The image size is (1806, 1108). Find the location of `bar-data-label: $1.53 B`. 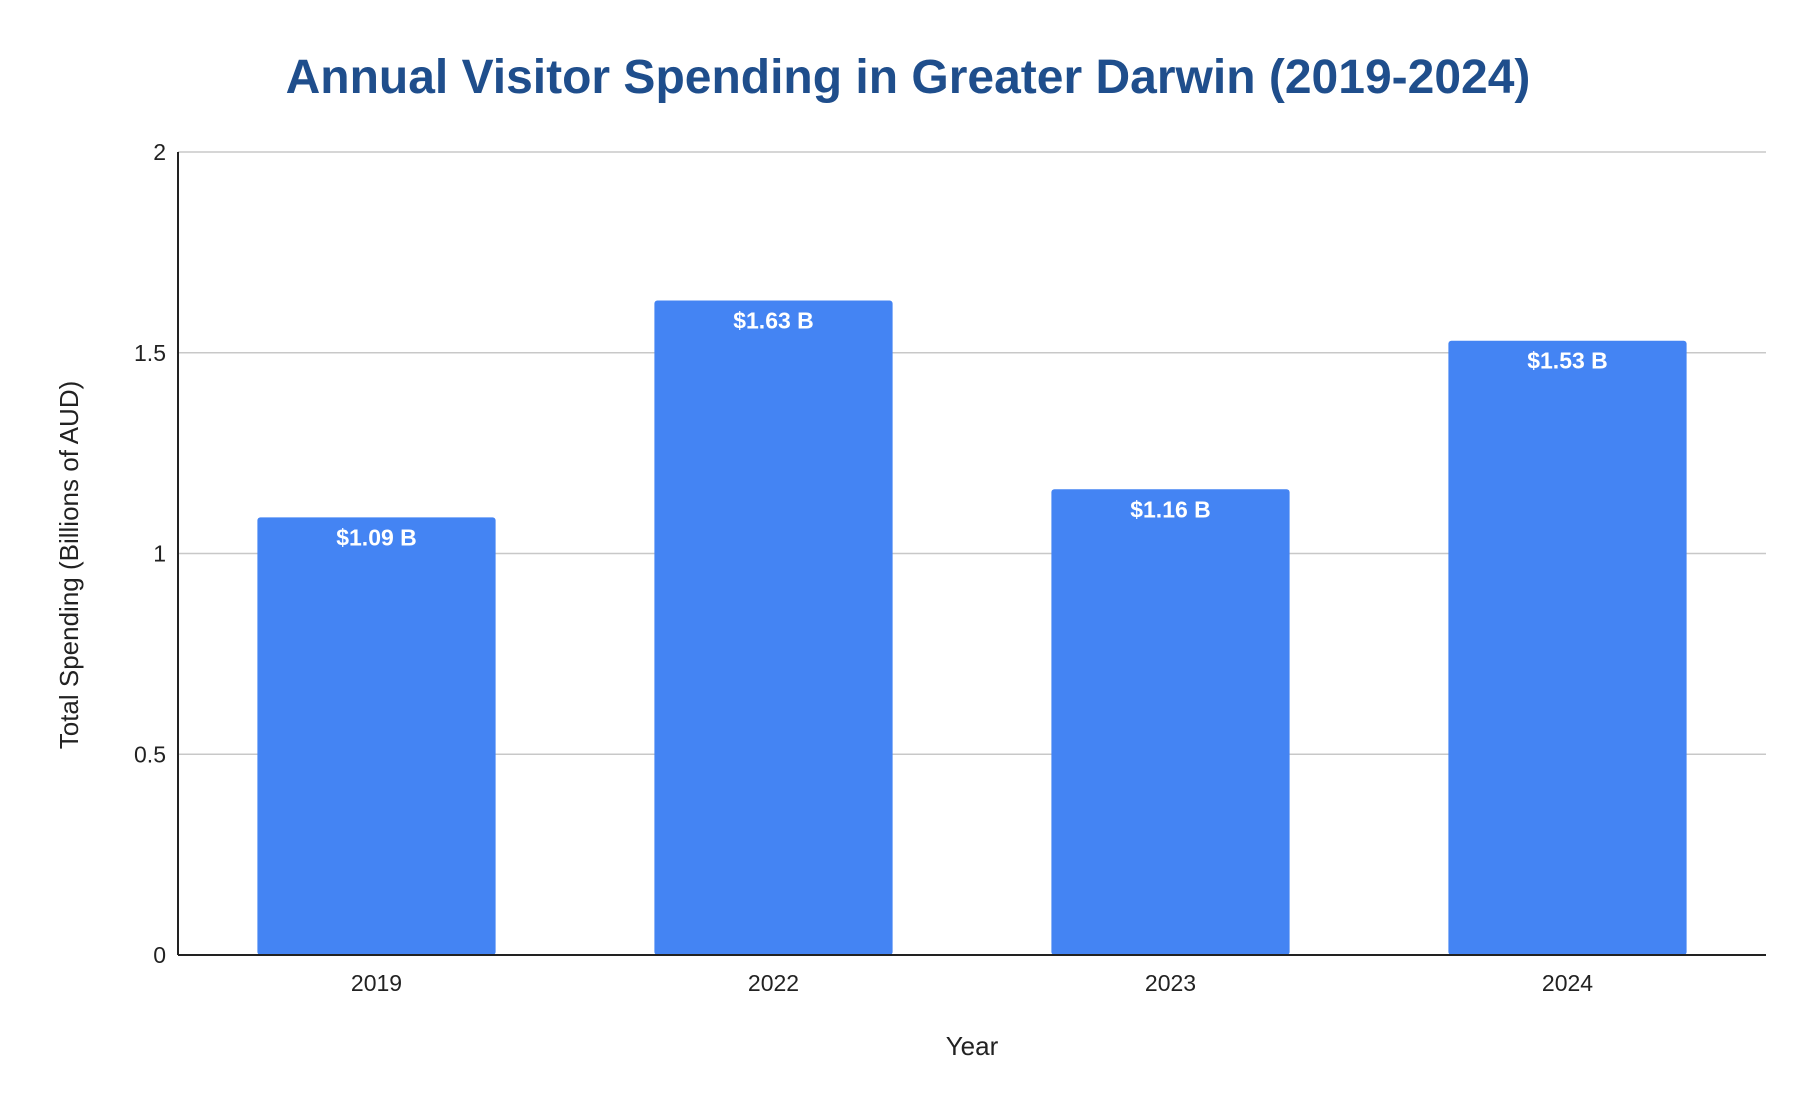

bar-data-label: $1.53 B is located at coordinates (1567, 361).